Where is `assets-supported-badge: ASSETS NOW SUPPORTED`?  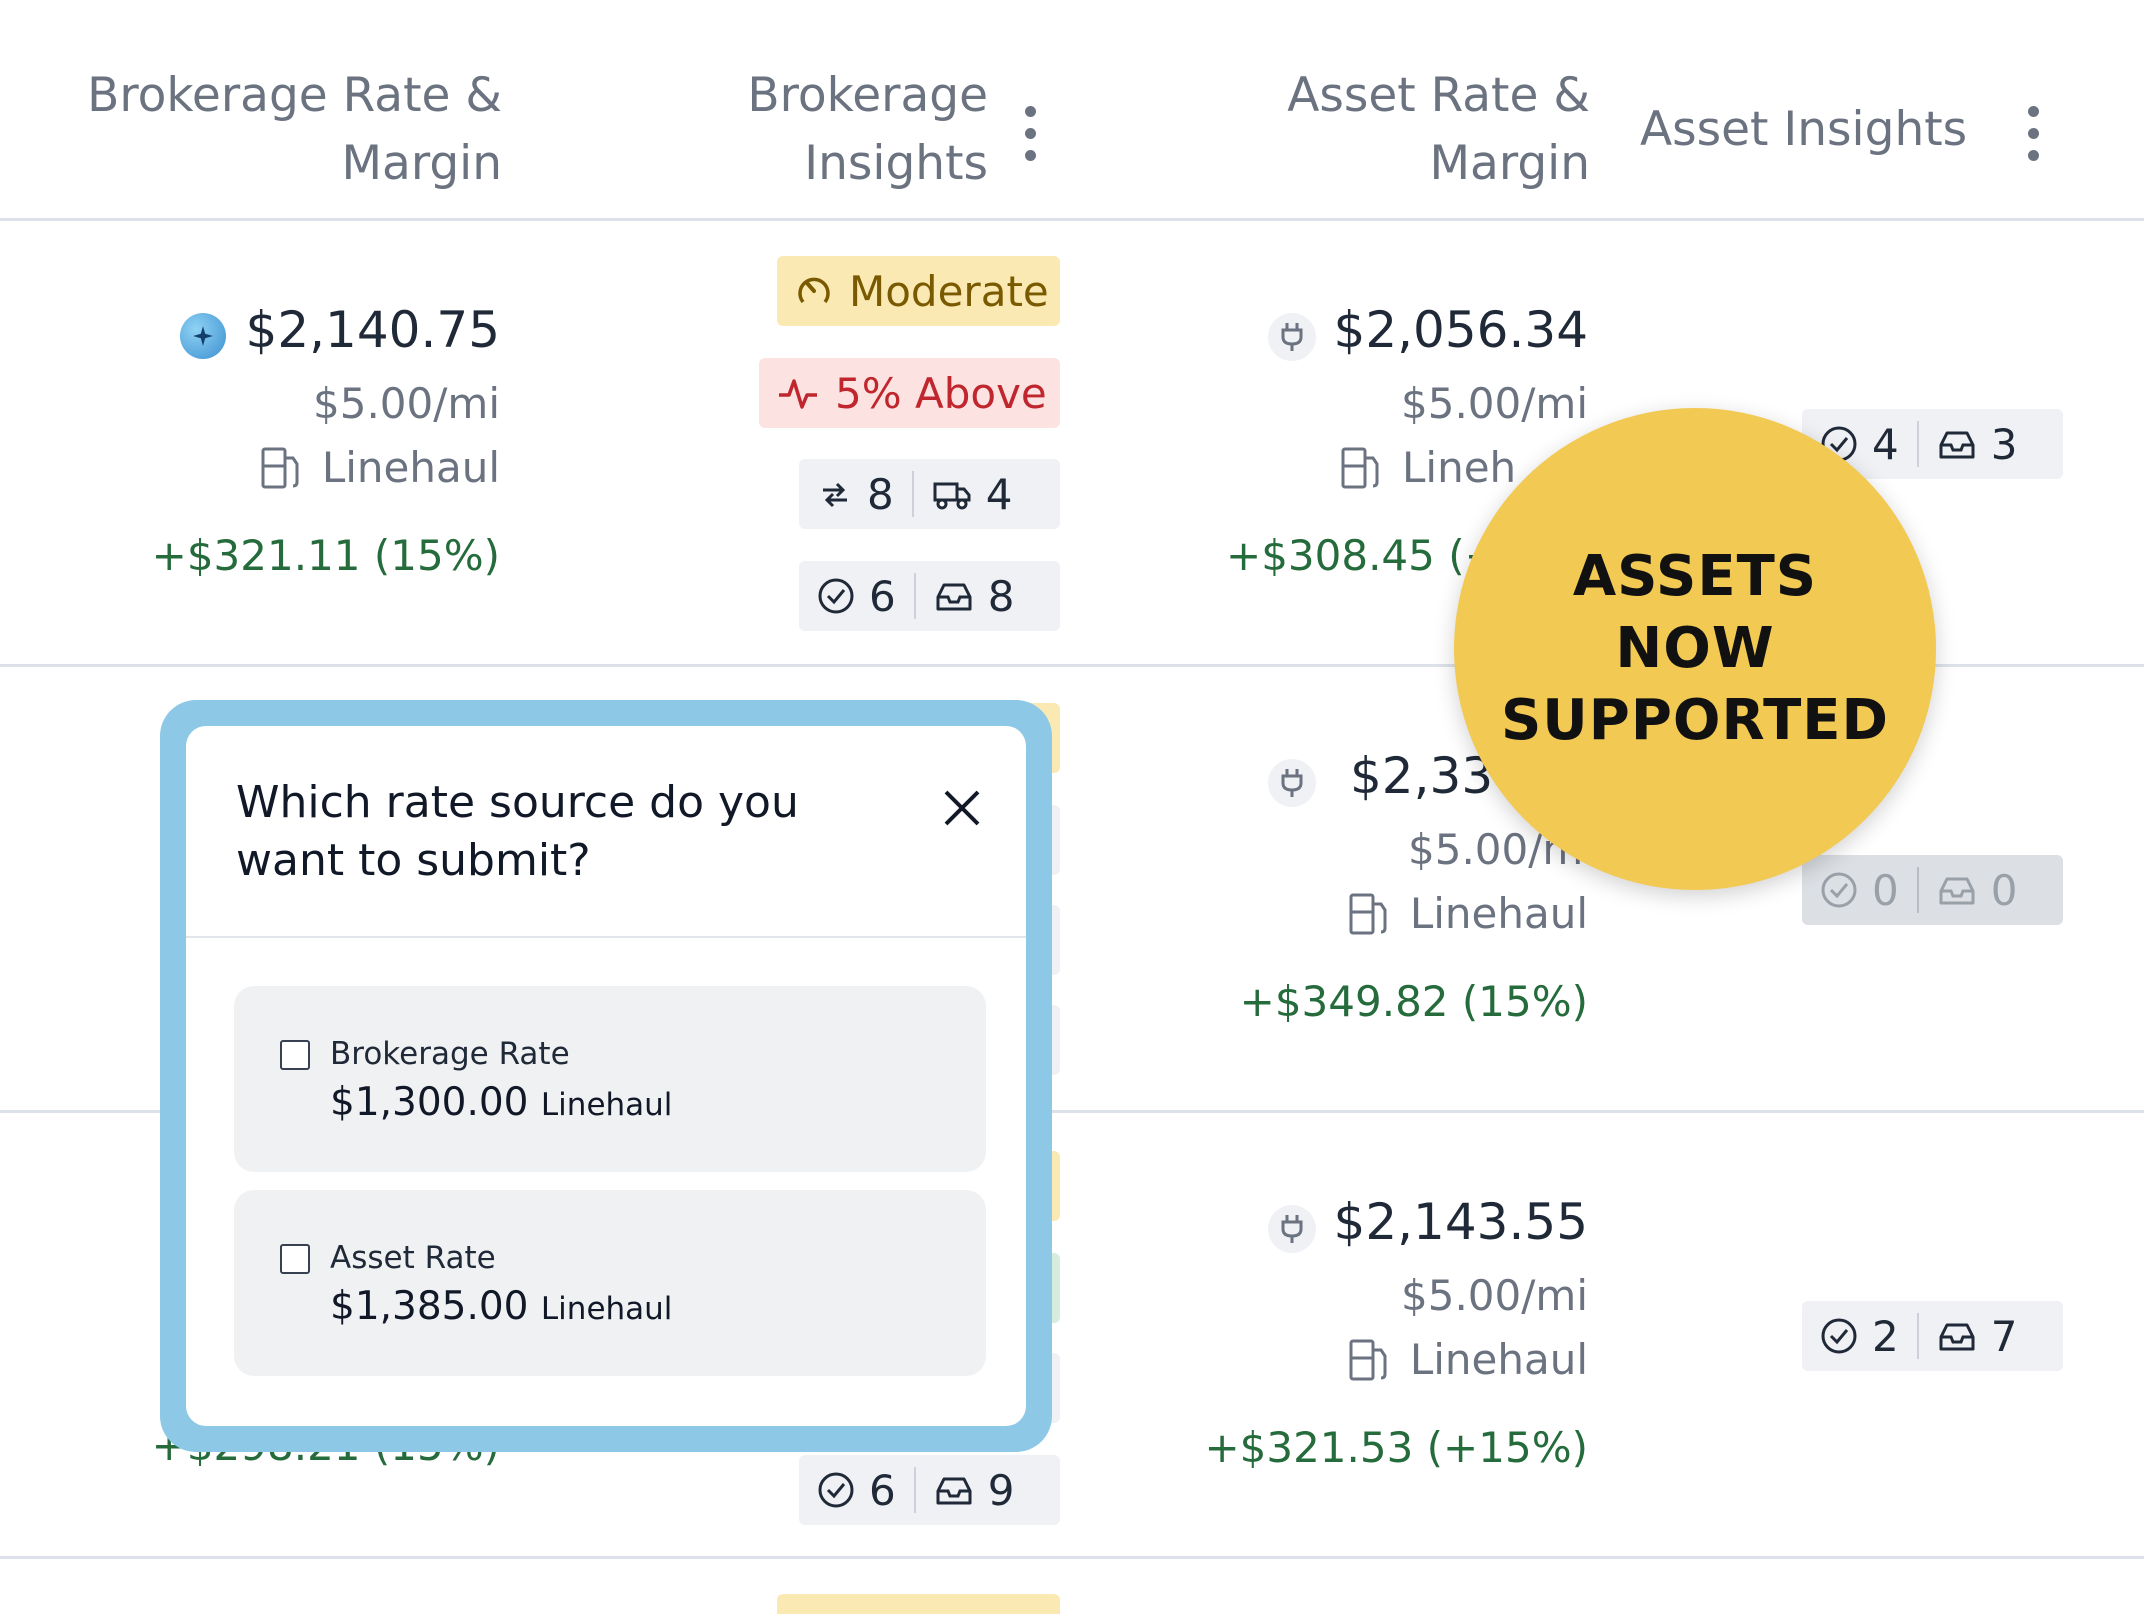 assets-supported-badge: ASSETS NOW SUPPORTED is located at coordinates (1695, 649).